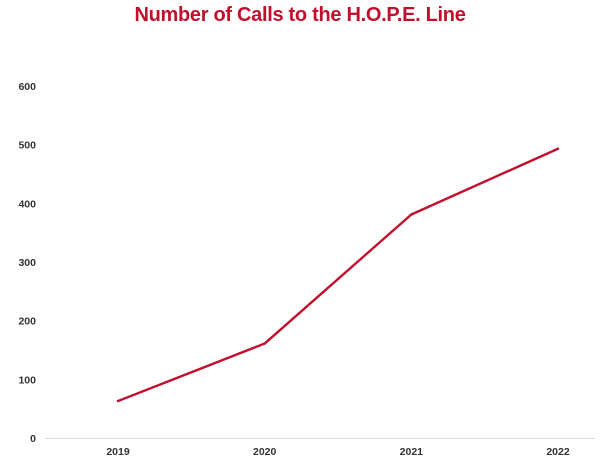 This screenshot has height=468, width=600. Describe the element at coordinates (265, 452) in the screenshot. I see `x-tick-label: 2020` at that location.